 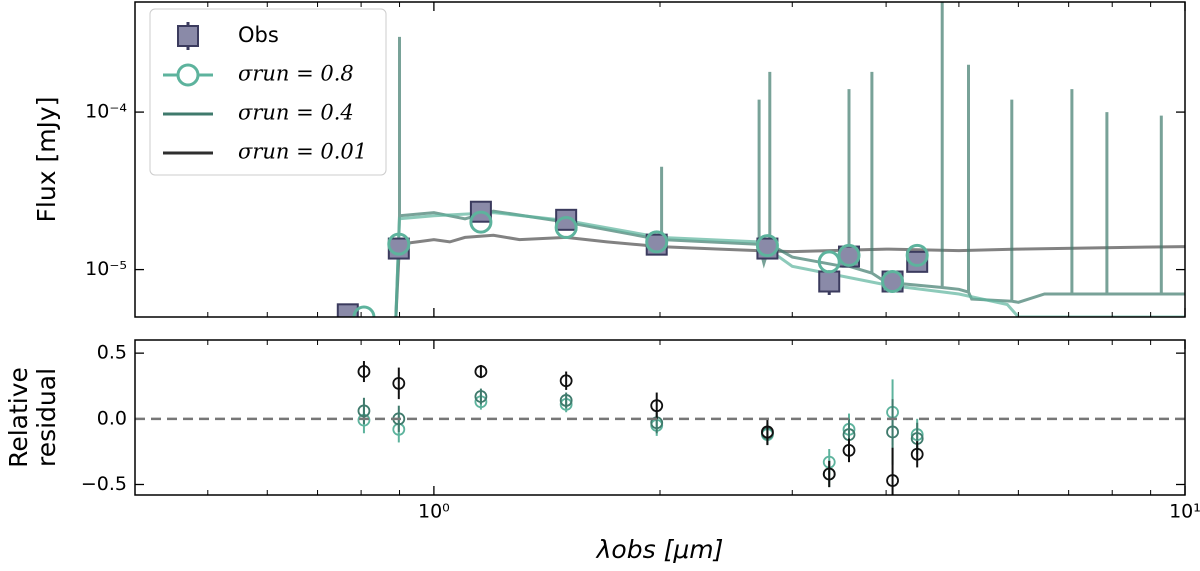 I want to click on legend-box, so click(x=268, y=92).